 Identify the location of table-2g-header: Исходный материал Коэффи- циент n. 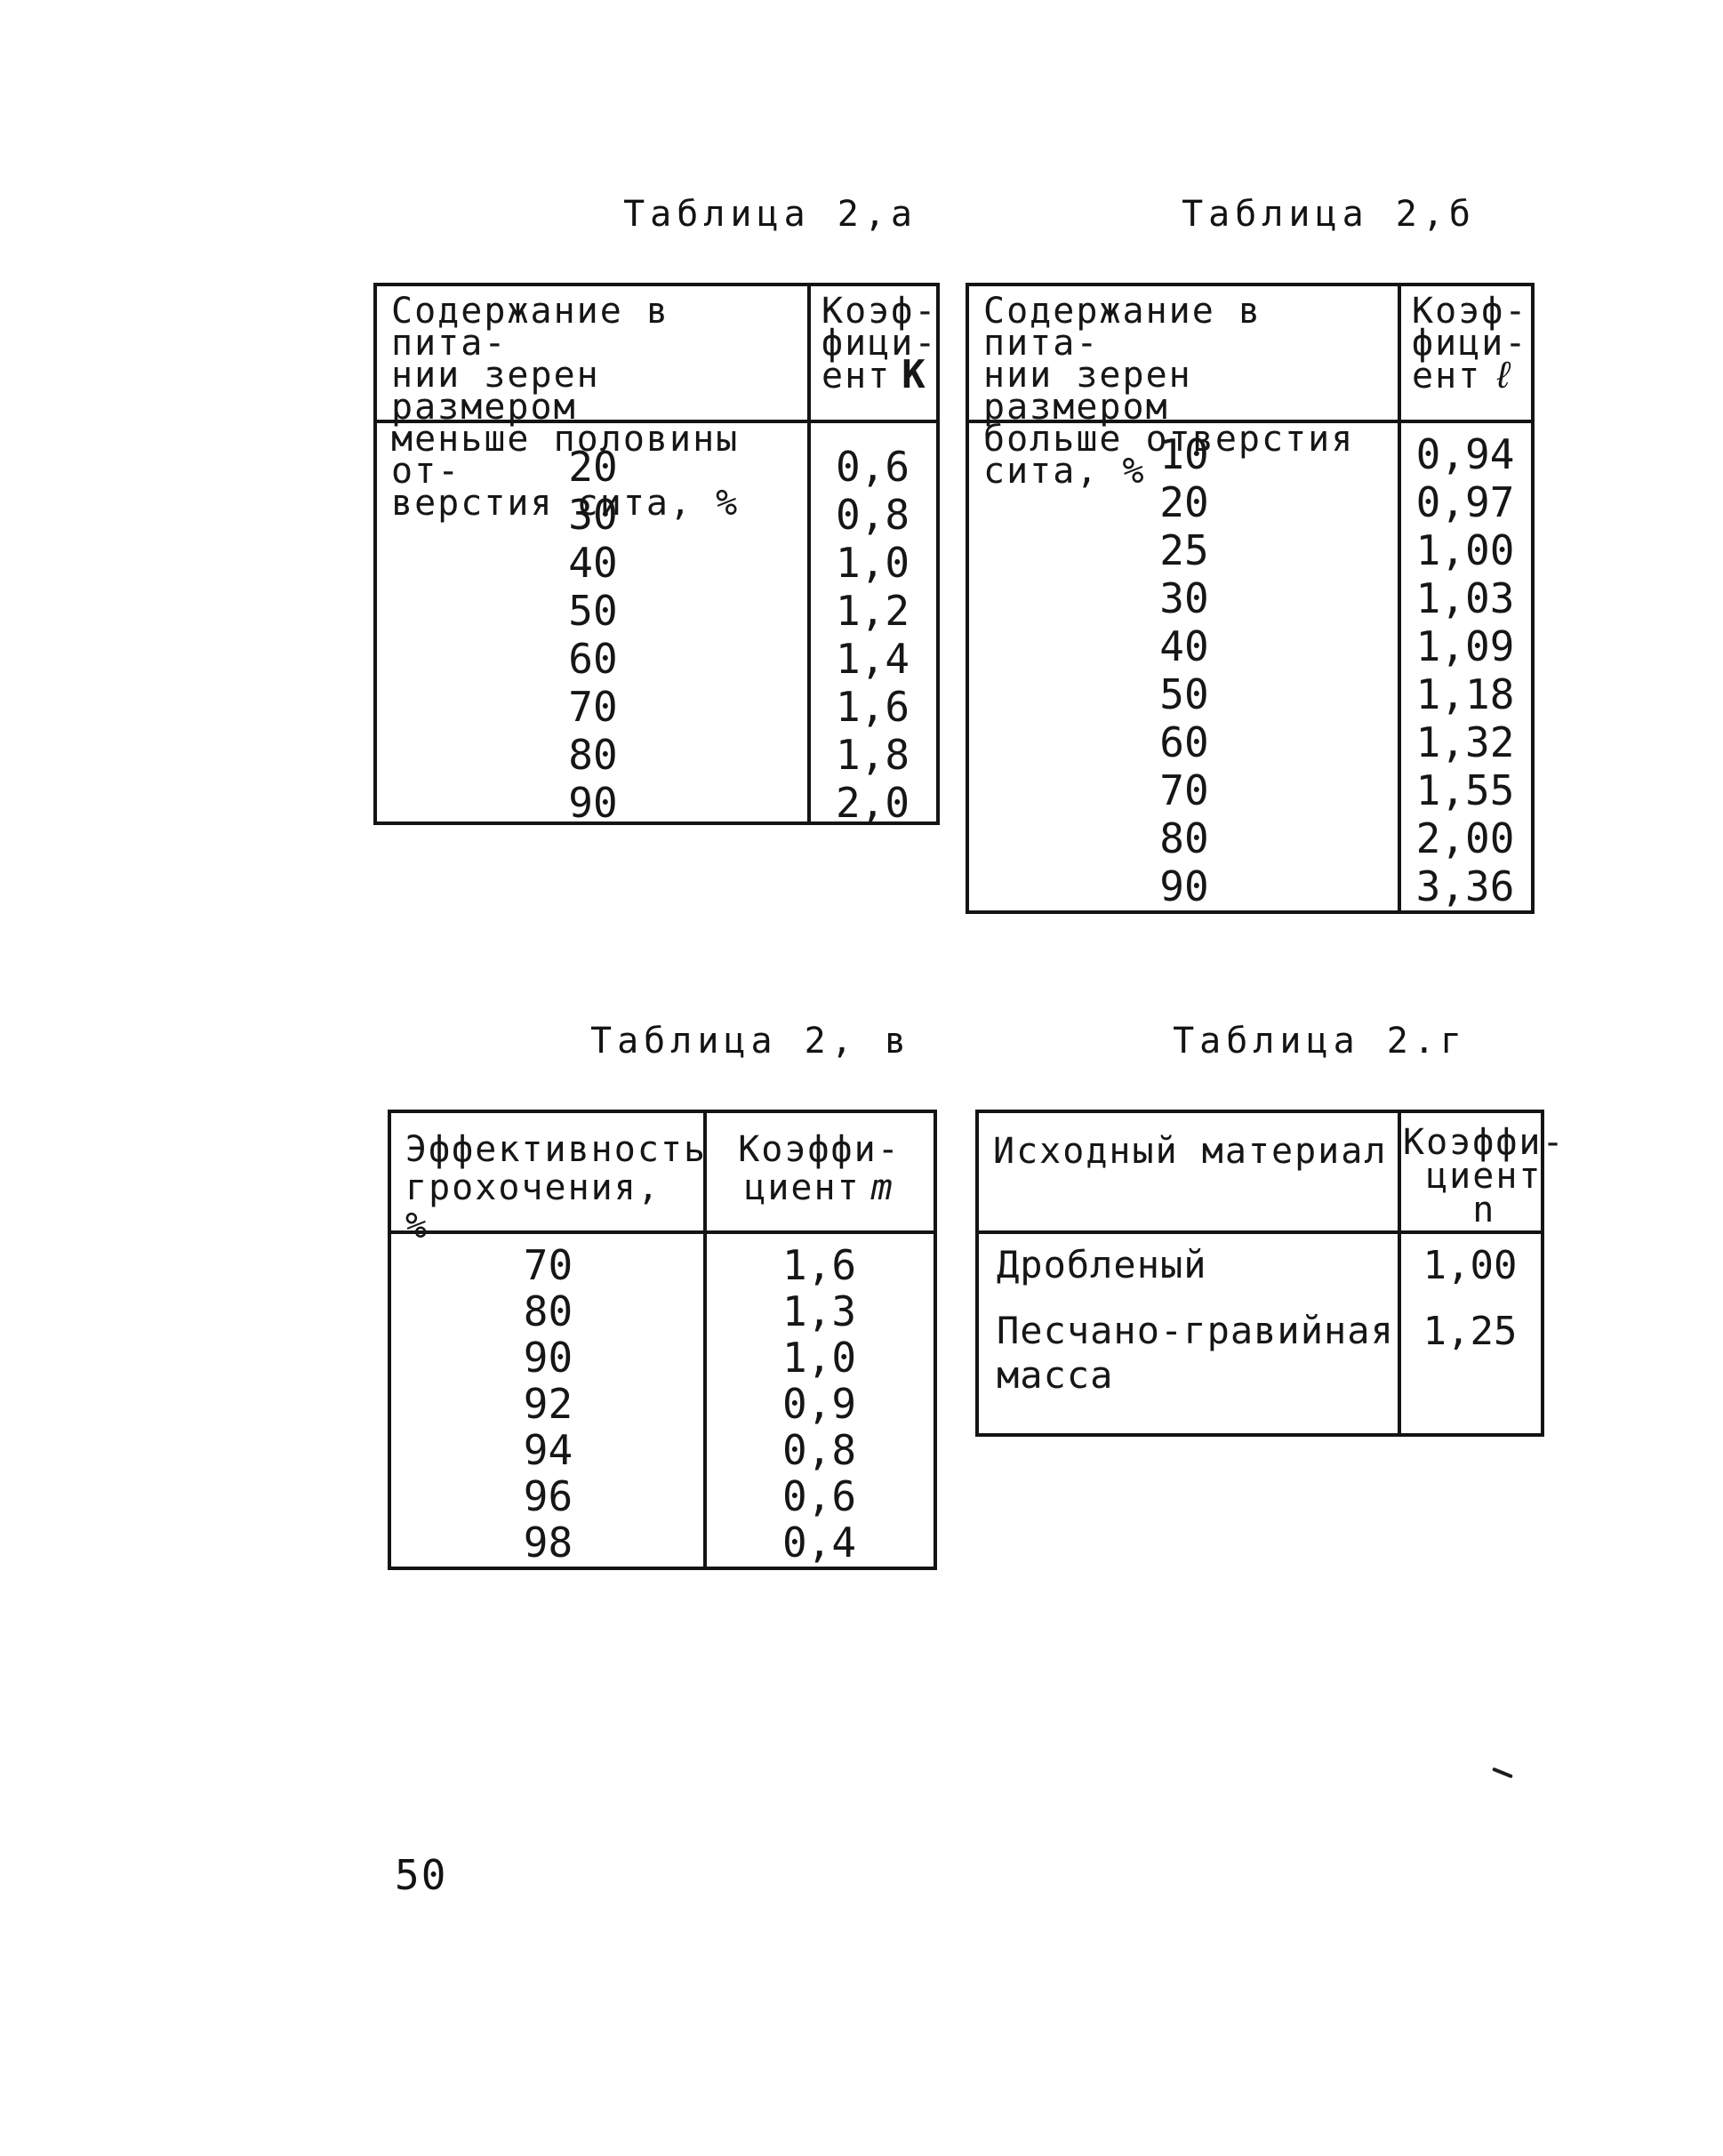
(1271, 1174).